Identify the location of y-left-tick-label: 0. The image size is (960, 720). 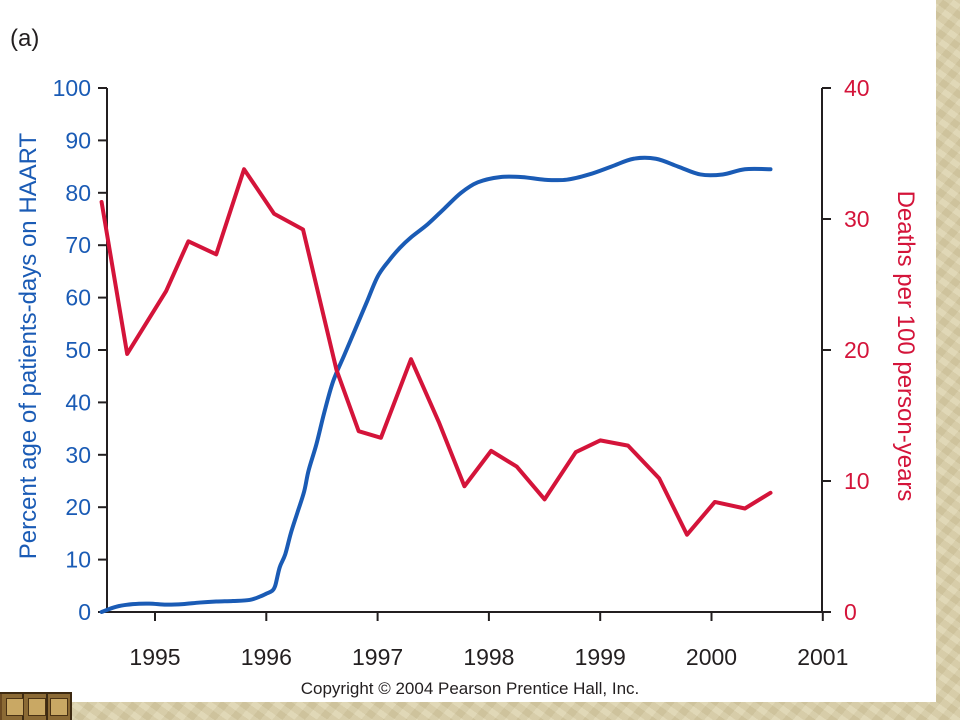
(84, 612).